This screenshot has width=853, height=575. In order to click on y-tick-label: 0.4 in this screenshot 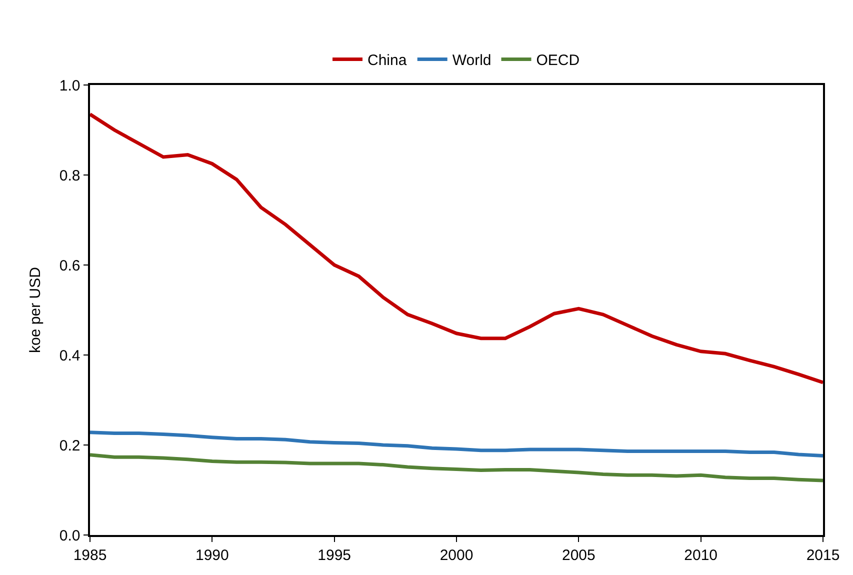, I will do `click(69, 355)`.